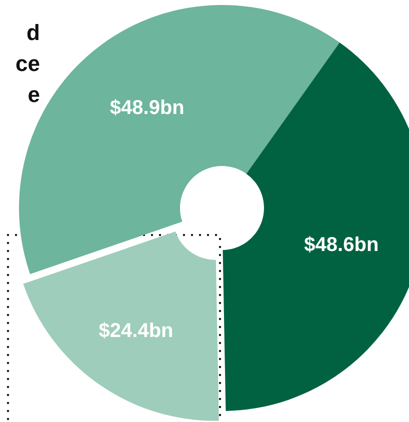 The height and width of the screenshot is (422, 409). What do you see at coordinates (34, 94) in the screenshot?
I see `text: e` at bounding box center [34, 94].